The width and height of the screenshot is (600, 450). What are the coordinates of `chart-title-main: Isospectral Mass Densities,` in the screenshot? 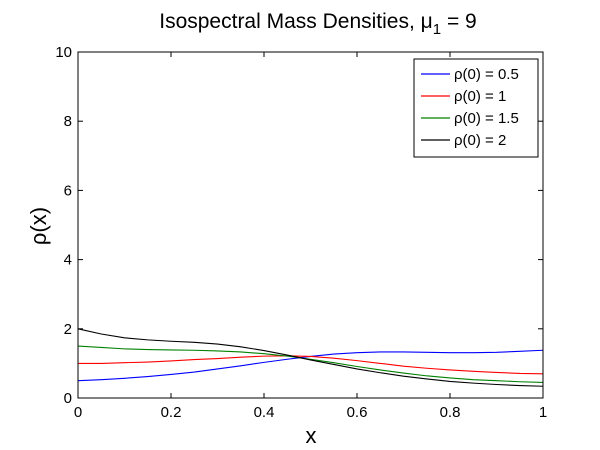 It's located at (289, 21).